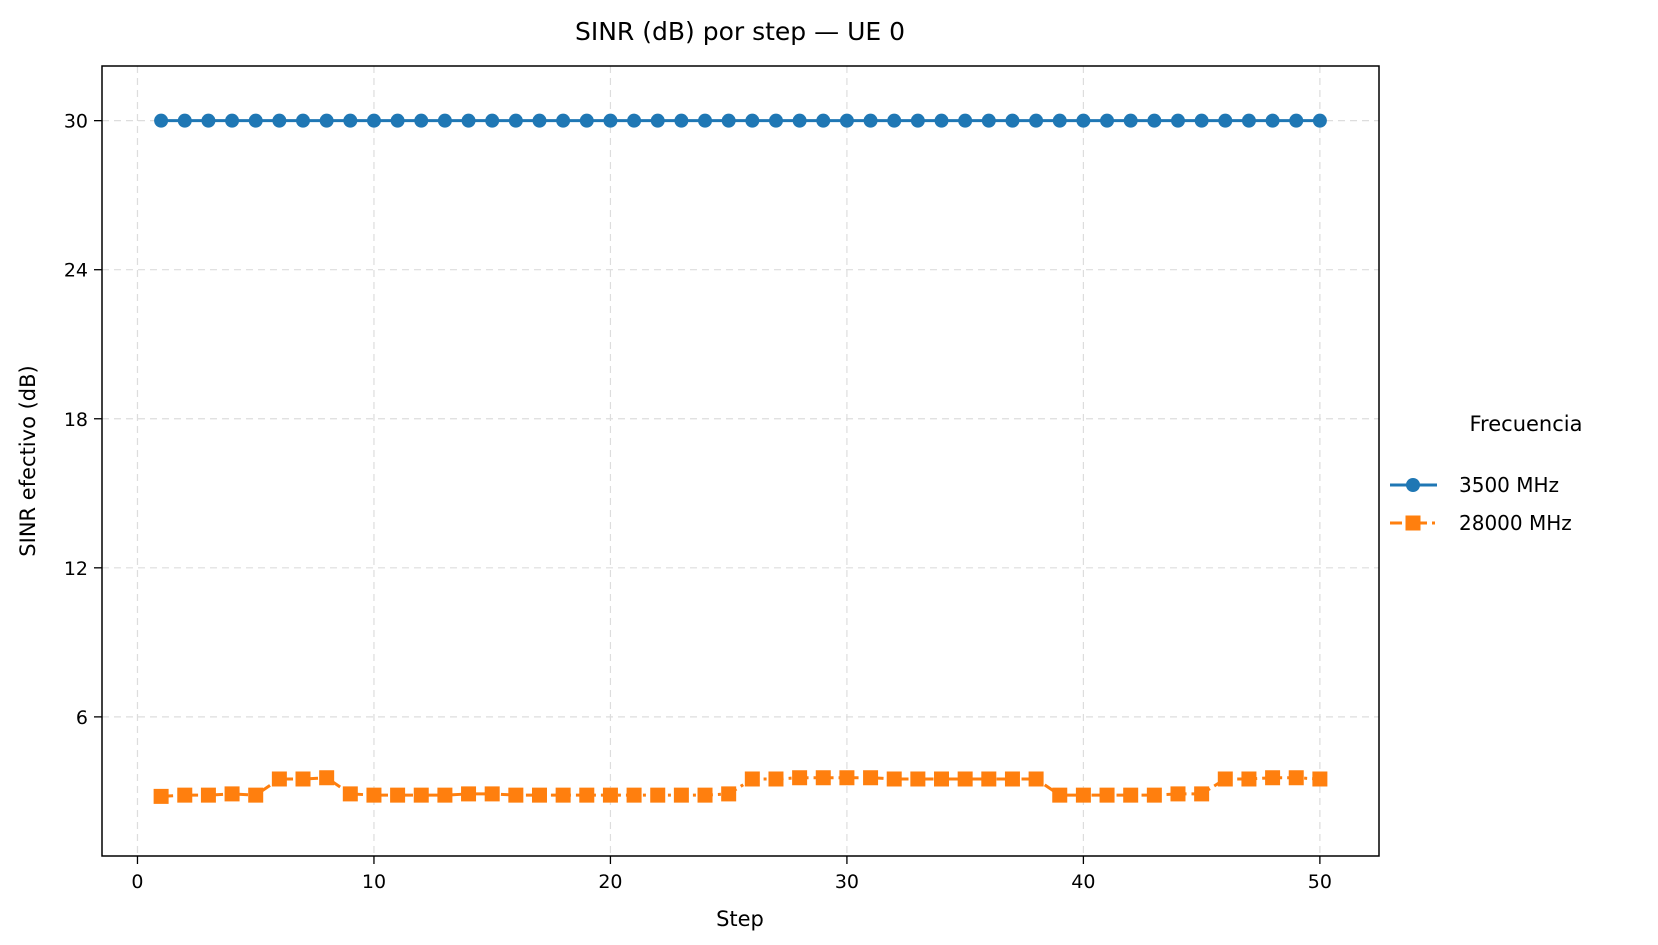 Image resolution: width=1658 pixels, height=945 pixels. Describe the element at coordinates (82, 718) in the screenshot. I see `y-tick-label: 6` at that location.